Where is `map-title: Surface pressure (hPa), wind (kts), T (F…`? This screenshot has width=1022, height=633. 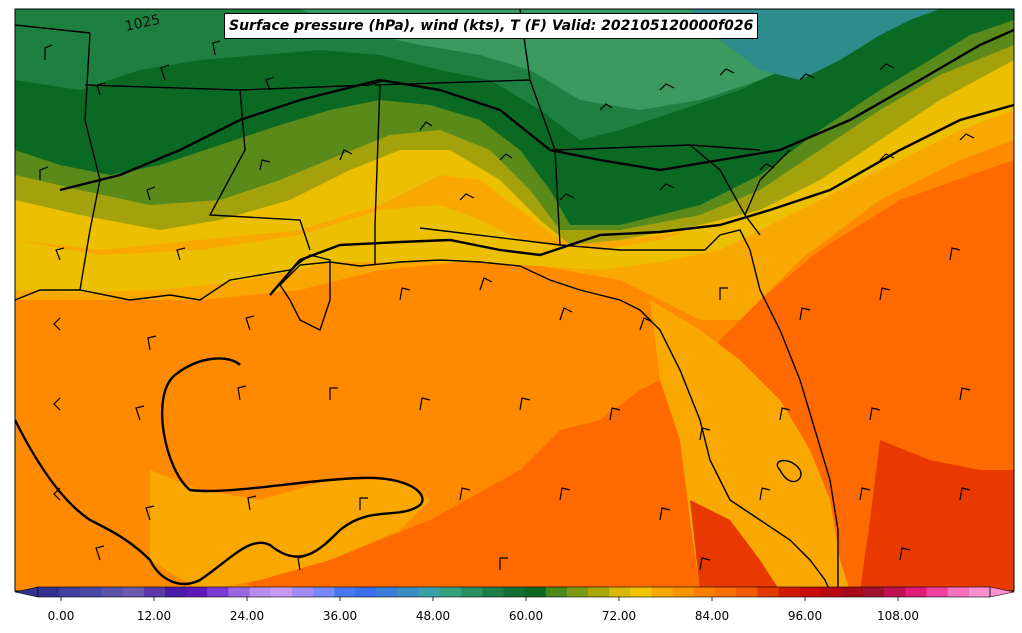
map-title: Surface pressure (hPa), wind (kts), T (F… is located at coordinates (491, 26).